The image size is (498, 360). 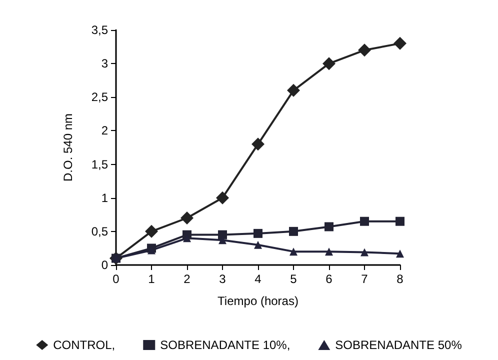 I want to click on x-tick-label: 6, so click(x=329, y=279).